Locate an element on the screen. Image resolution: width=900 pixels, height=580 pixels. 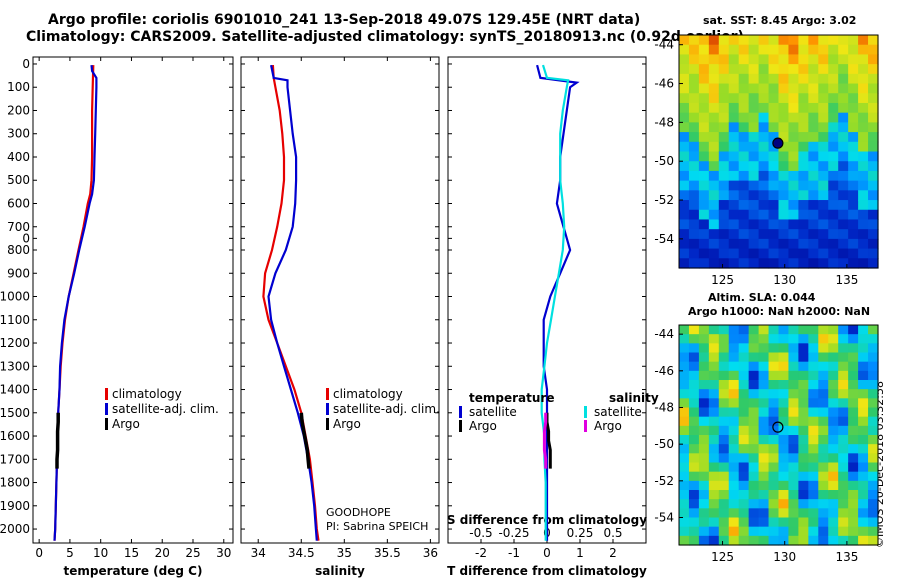
x-tick-label: 30 is located at coordinates (223, 553).